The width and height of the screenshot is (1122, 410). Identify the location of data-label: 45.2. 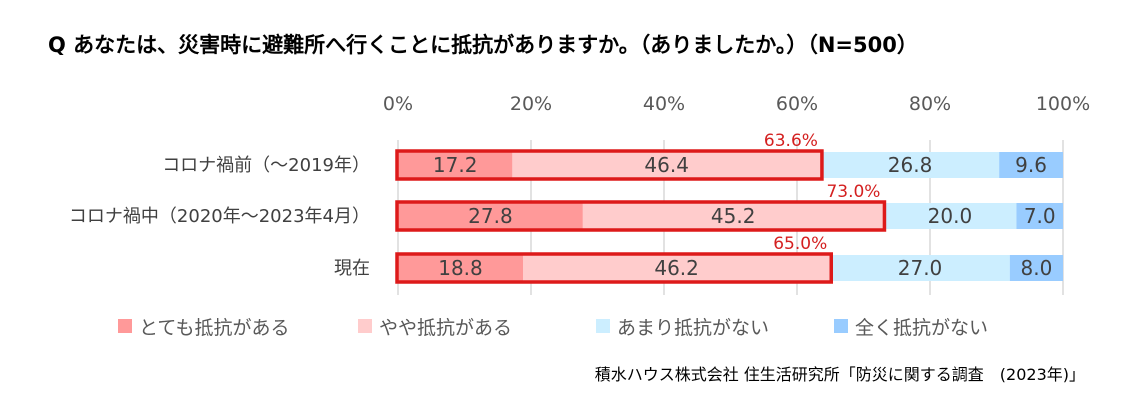
(733, 216).